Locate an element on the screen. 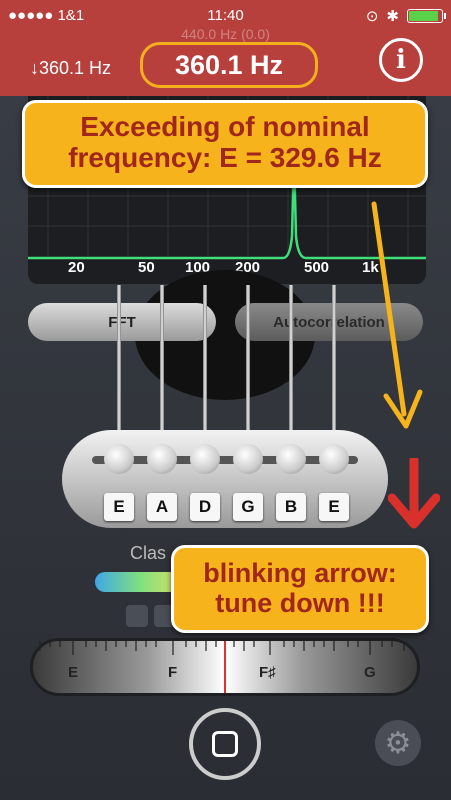  string-note-b: B is located at coordinates (291, 507).